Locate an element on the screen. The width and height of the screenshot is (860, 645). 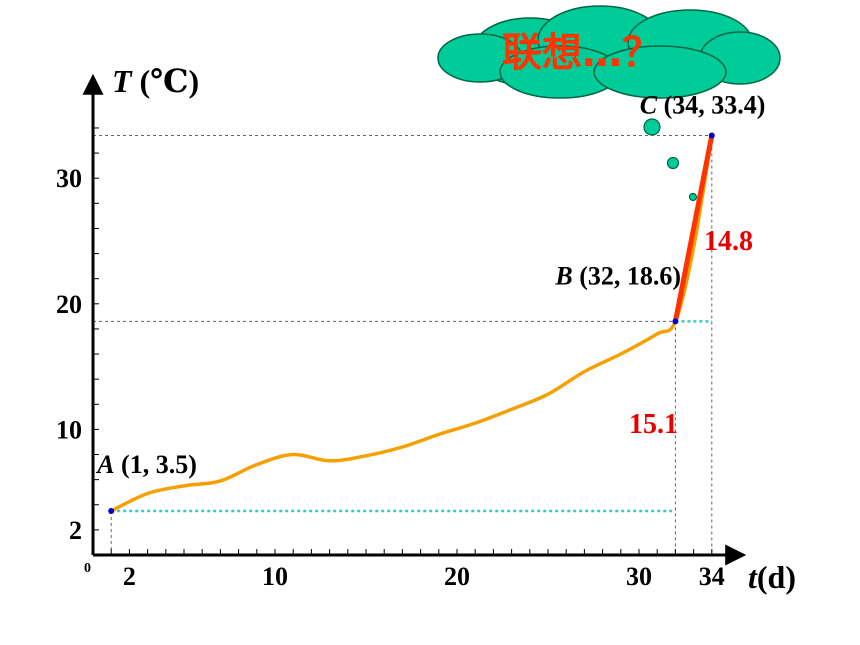
cloud-shape is located at coordinates (609, 52).